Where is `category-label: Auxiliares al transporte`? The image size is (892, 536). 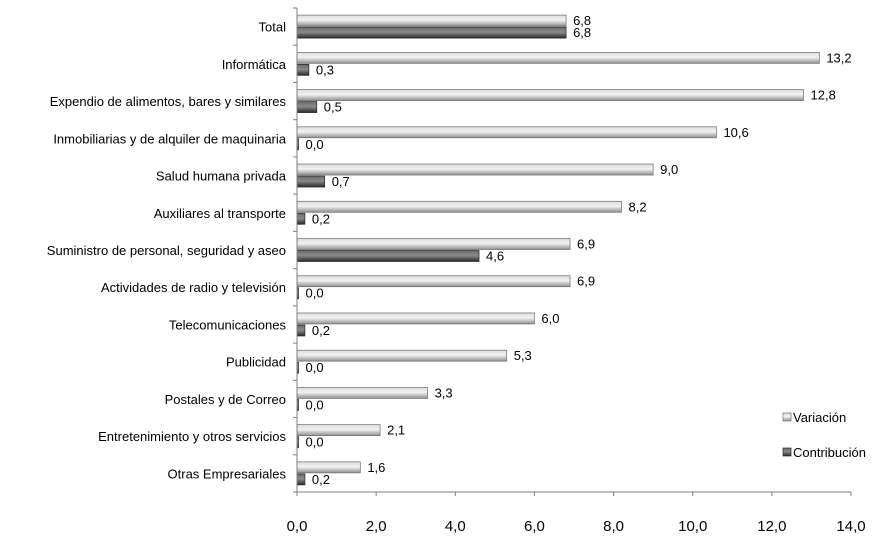 category-label: Auxiliares al transporte is located at coordinates (220, 213).